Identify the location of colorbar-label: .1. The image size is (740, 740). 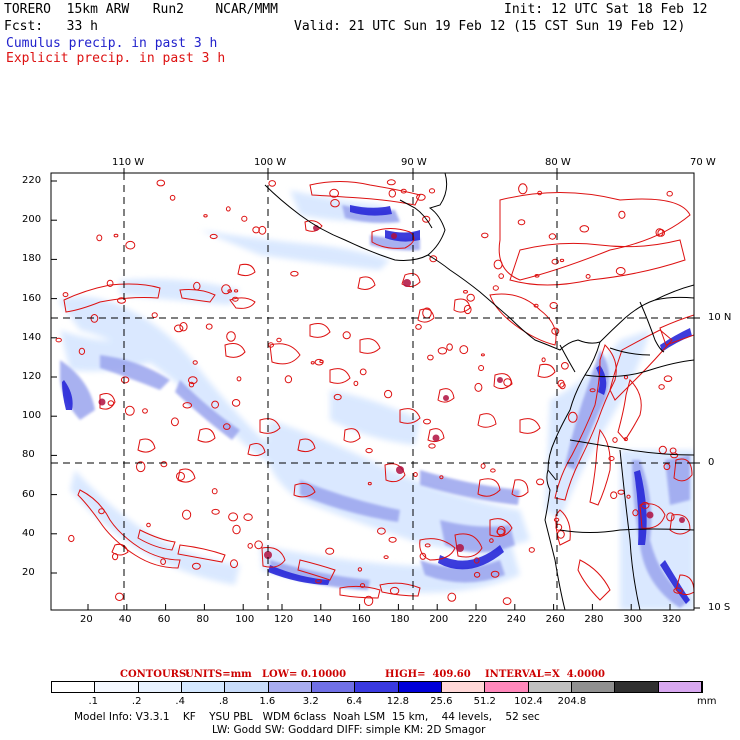
(93, 701).